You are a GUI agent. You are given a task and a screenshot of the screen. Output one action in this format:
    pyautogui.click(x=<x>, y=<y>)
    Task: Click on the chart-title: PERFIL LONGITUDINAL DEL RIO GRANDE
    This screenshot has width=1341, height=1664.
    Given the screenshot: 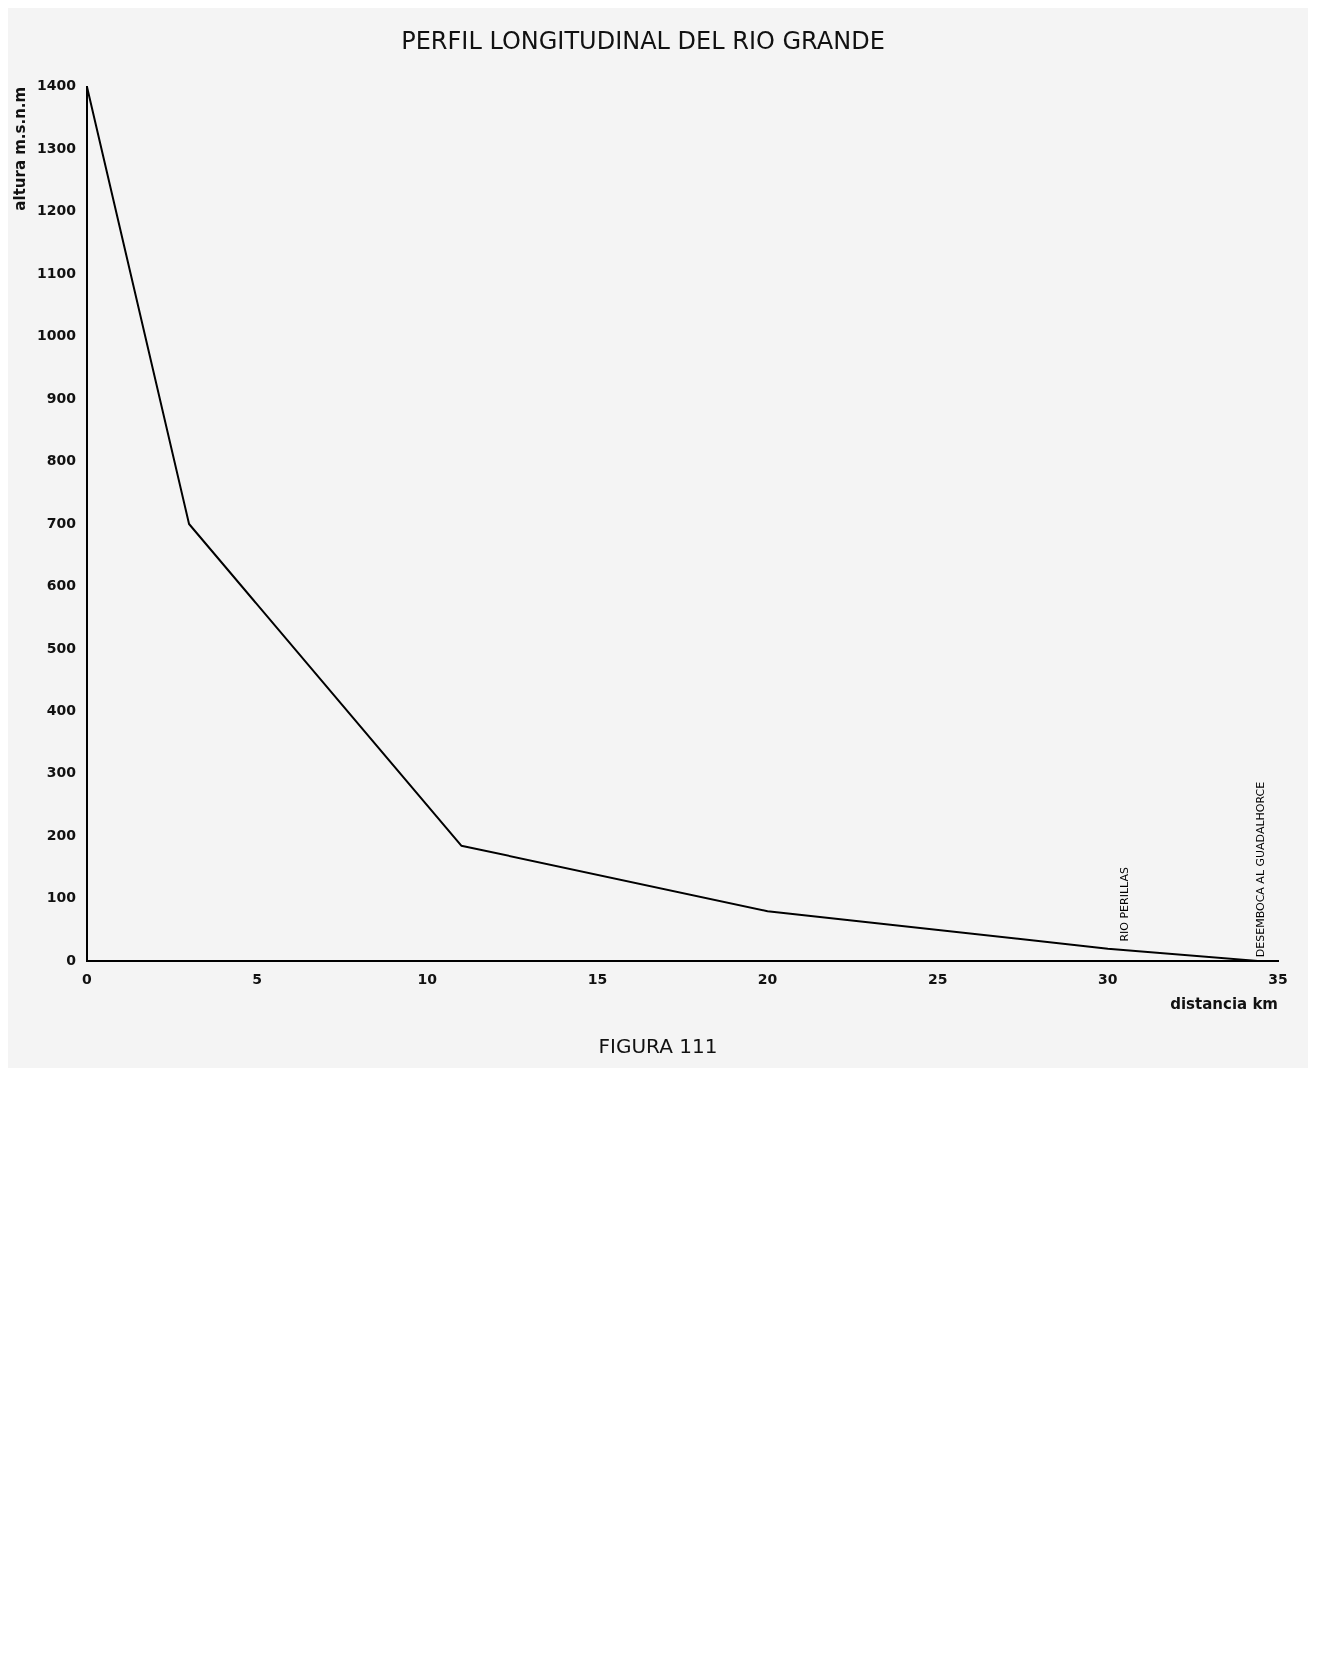 What is the action you would take?
    pyautogui.click(x=643, y=40)
    